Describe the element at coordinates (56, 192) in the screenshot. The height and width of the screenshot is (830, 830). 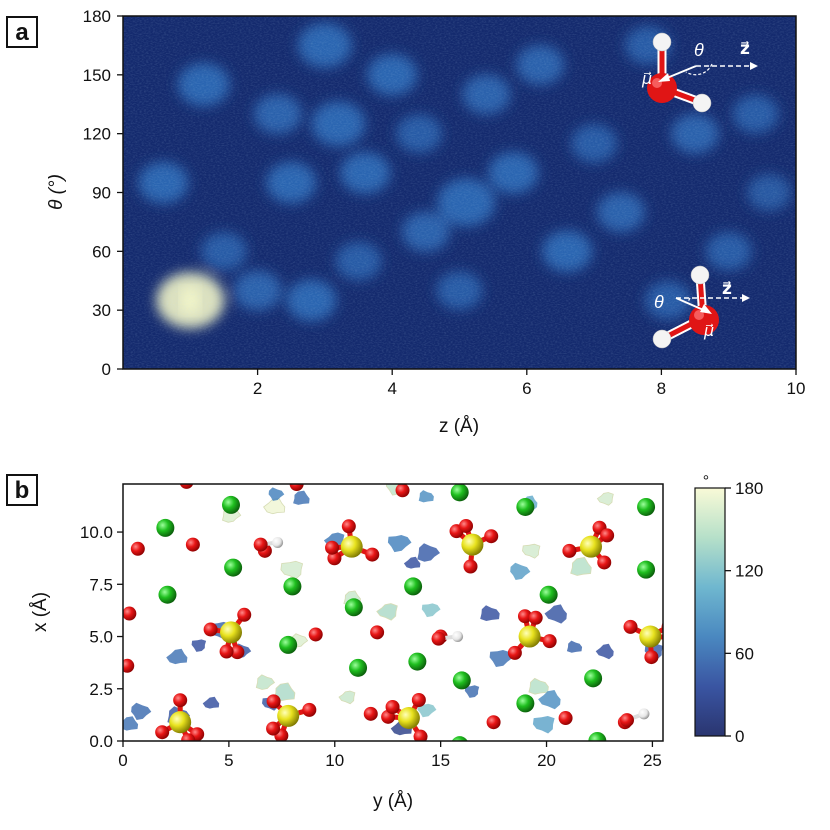
I see `chart-a-ylabel: θ (°)` at that location.